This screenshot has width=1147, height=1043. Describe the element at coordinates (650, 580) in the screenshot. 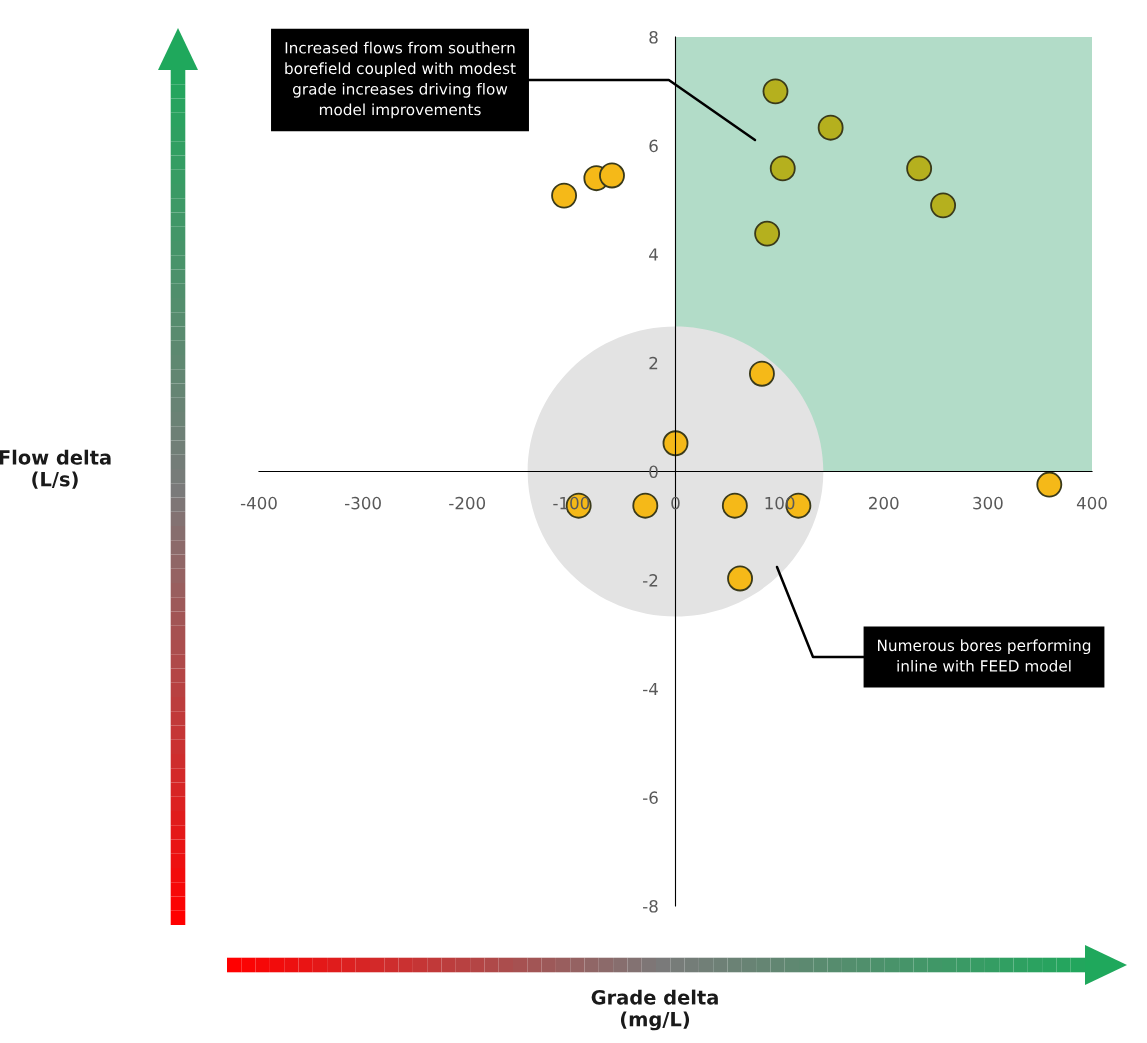

I see `y-tick-label: -2` at that location.